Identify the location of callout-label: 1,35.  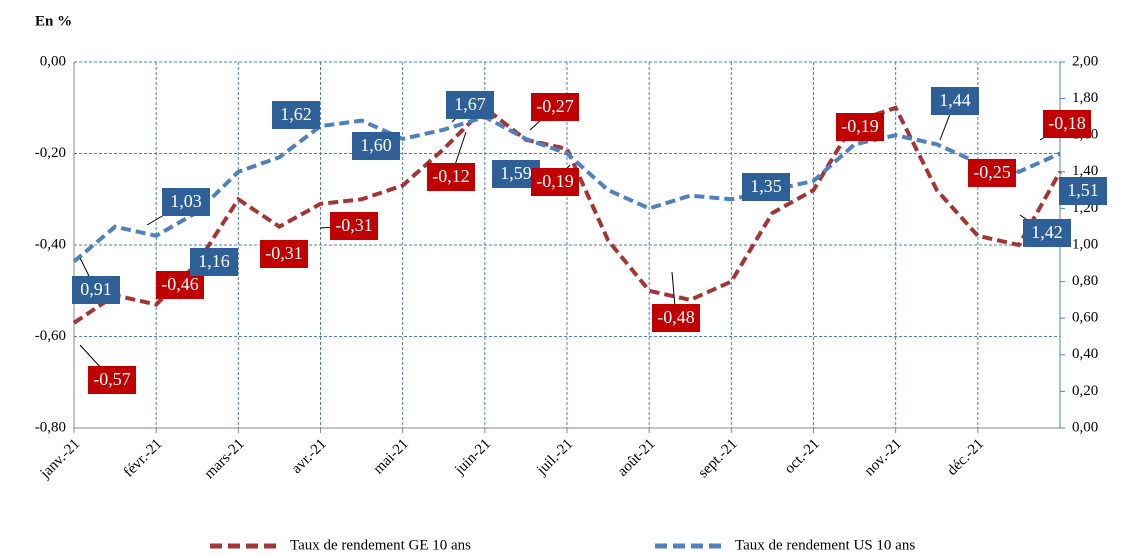
(766, 186).